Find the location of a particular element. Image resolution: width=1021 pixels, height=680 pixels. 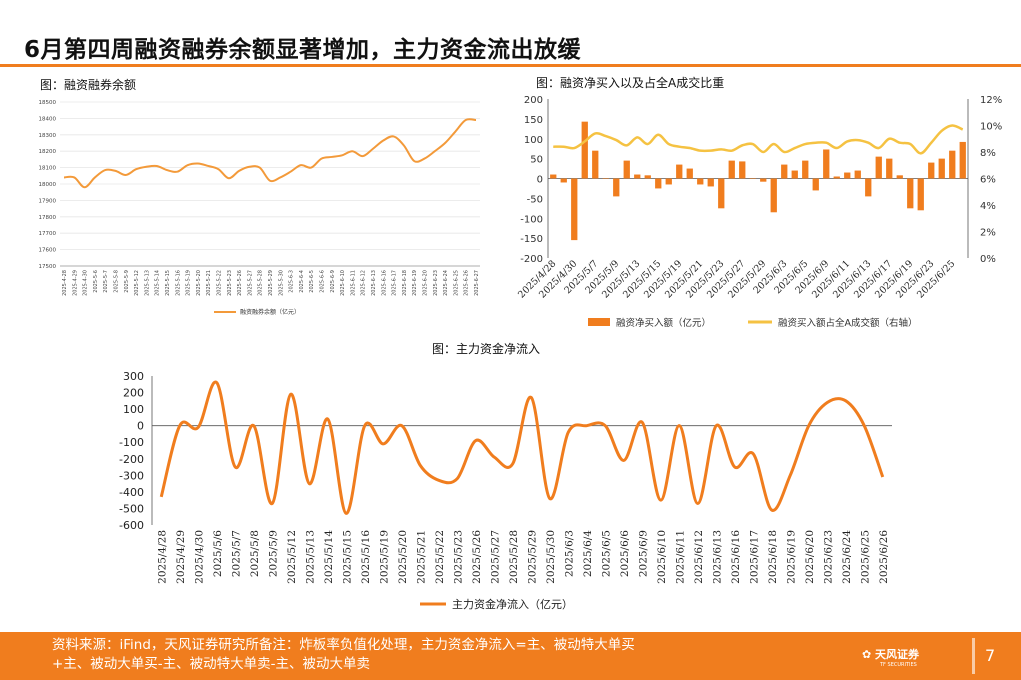

x-tick-label: 2025-5-30 is located at coordinates (281, 283).